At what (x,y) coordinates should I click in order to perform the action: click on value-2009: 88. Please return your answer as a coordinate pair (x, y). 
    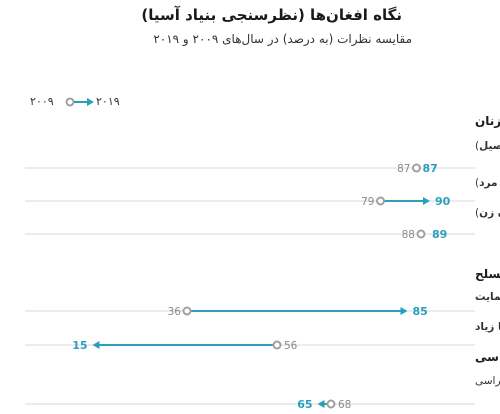
    Looking at the image, I should click on (408, 235).